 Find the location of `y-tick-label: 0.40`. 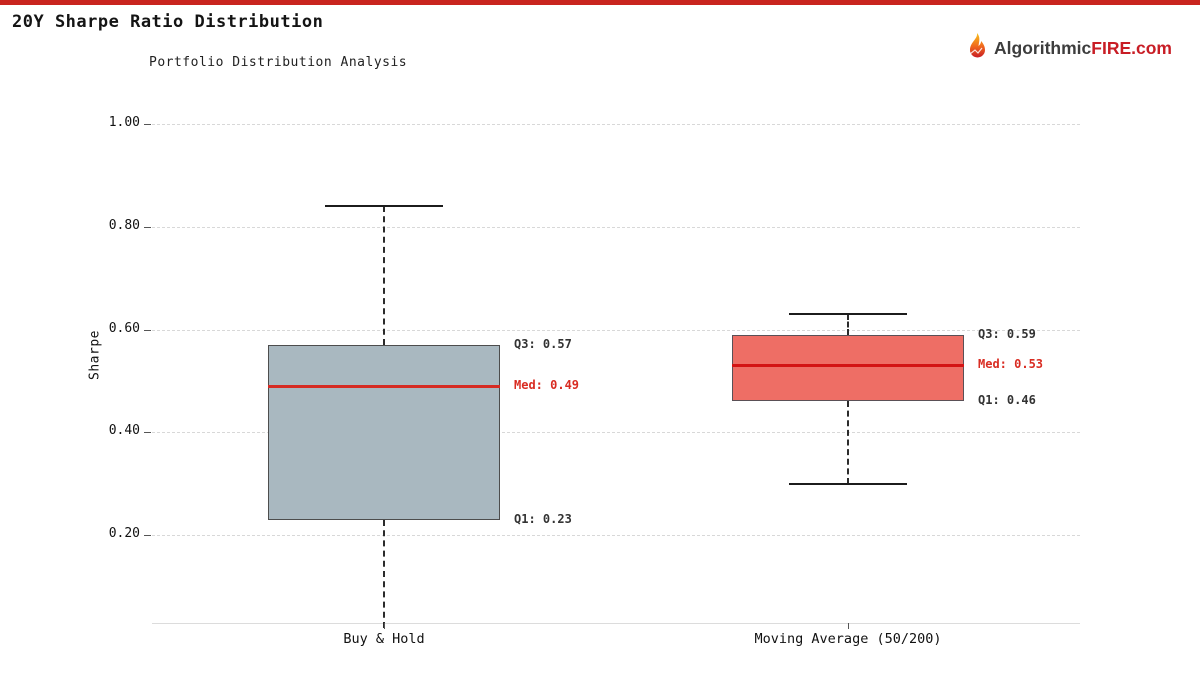

y-tick-label: 0.40 is located at coordinates (124, 431).